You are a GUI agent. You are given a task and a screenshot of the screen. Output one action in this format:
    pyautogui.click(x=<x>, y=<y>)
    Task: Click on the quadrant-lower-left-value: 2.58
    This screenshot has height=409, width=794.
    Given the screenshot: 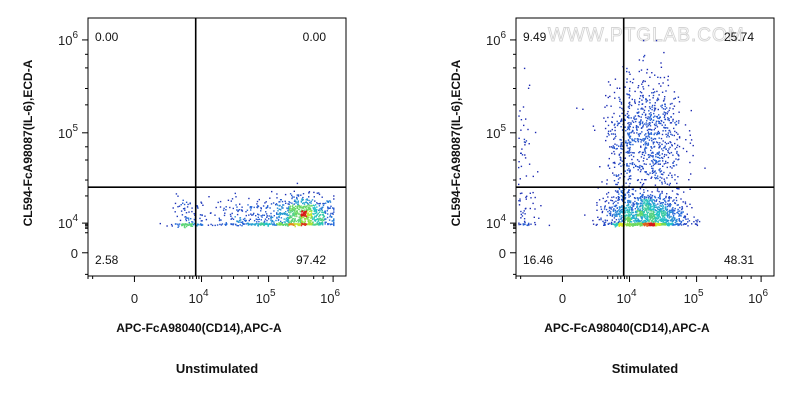 What is the action you would take?
    pyautogui.click(x=107, y=260)
    